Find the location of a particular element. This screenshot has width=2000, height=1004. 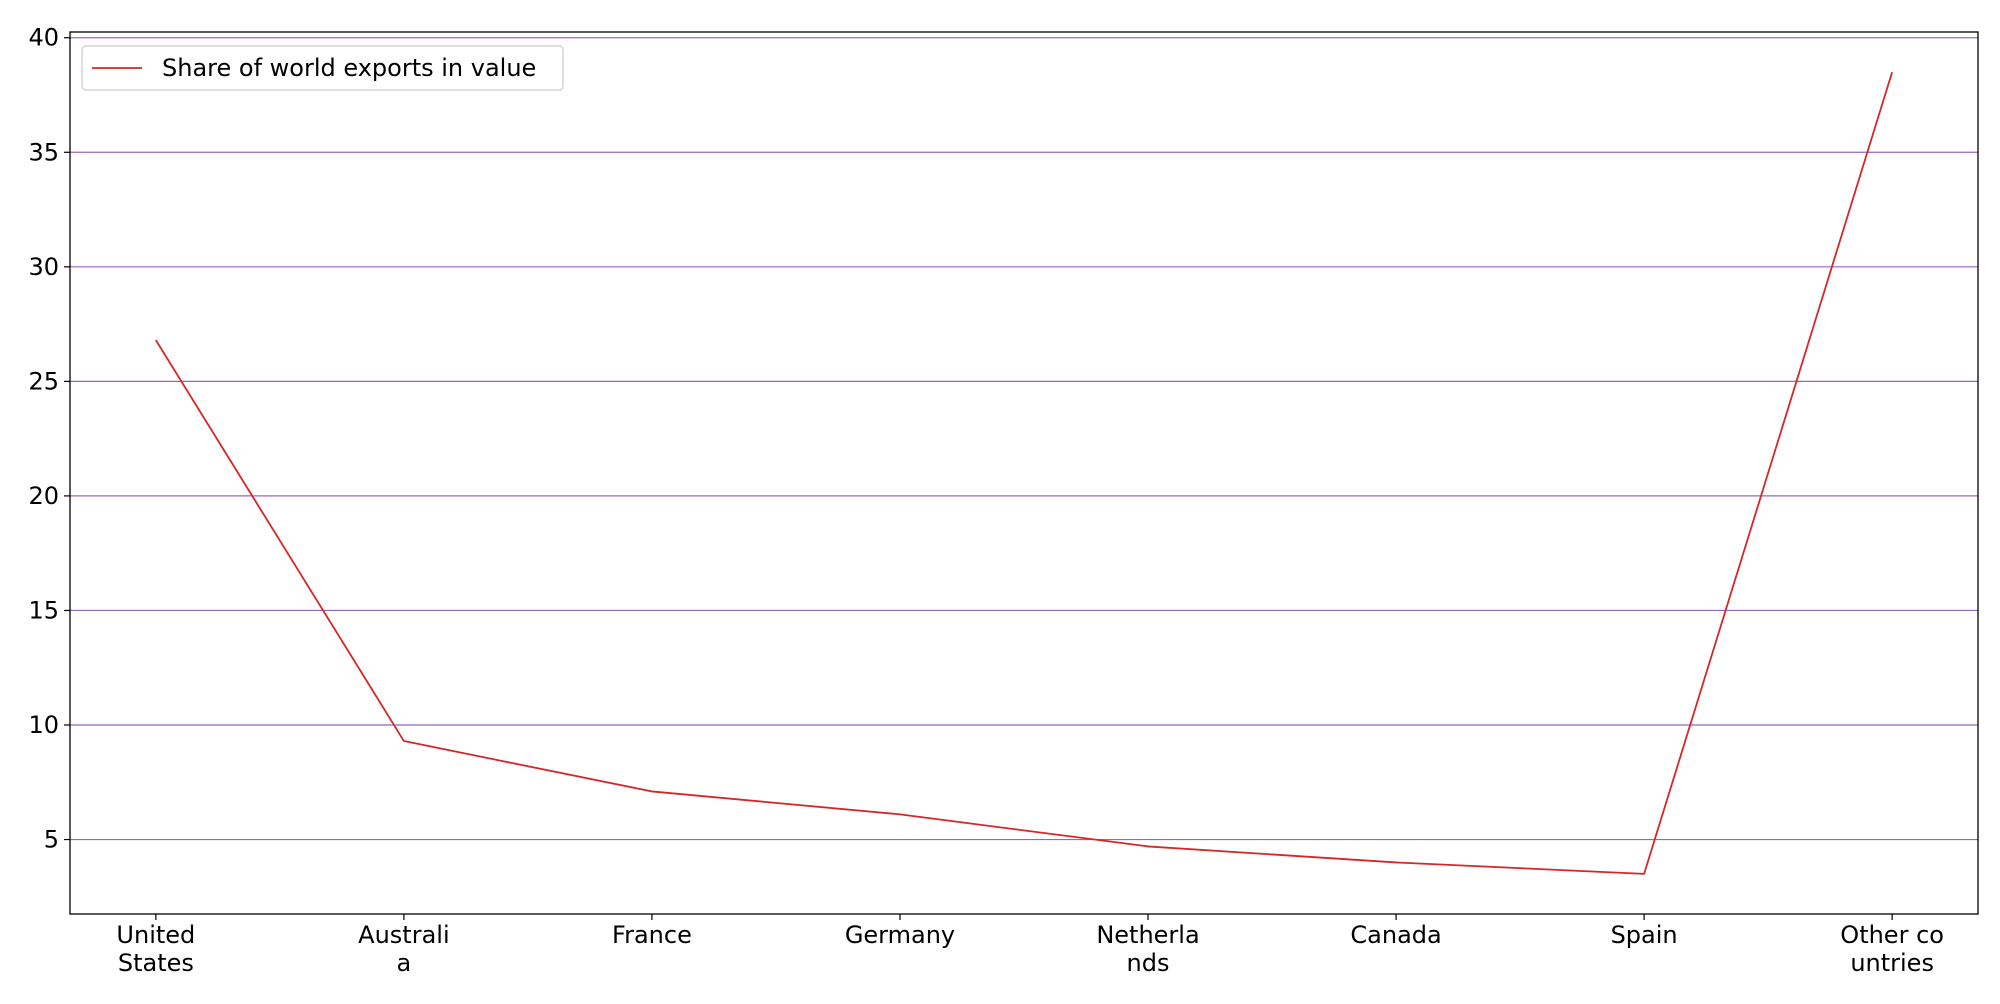

y-tick-label: 35 is located at coordinates (43, 152).